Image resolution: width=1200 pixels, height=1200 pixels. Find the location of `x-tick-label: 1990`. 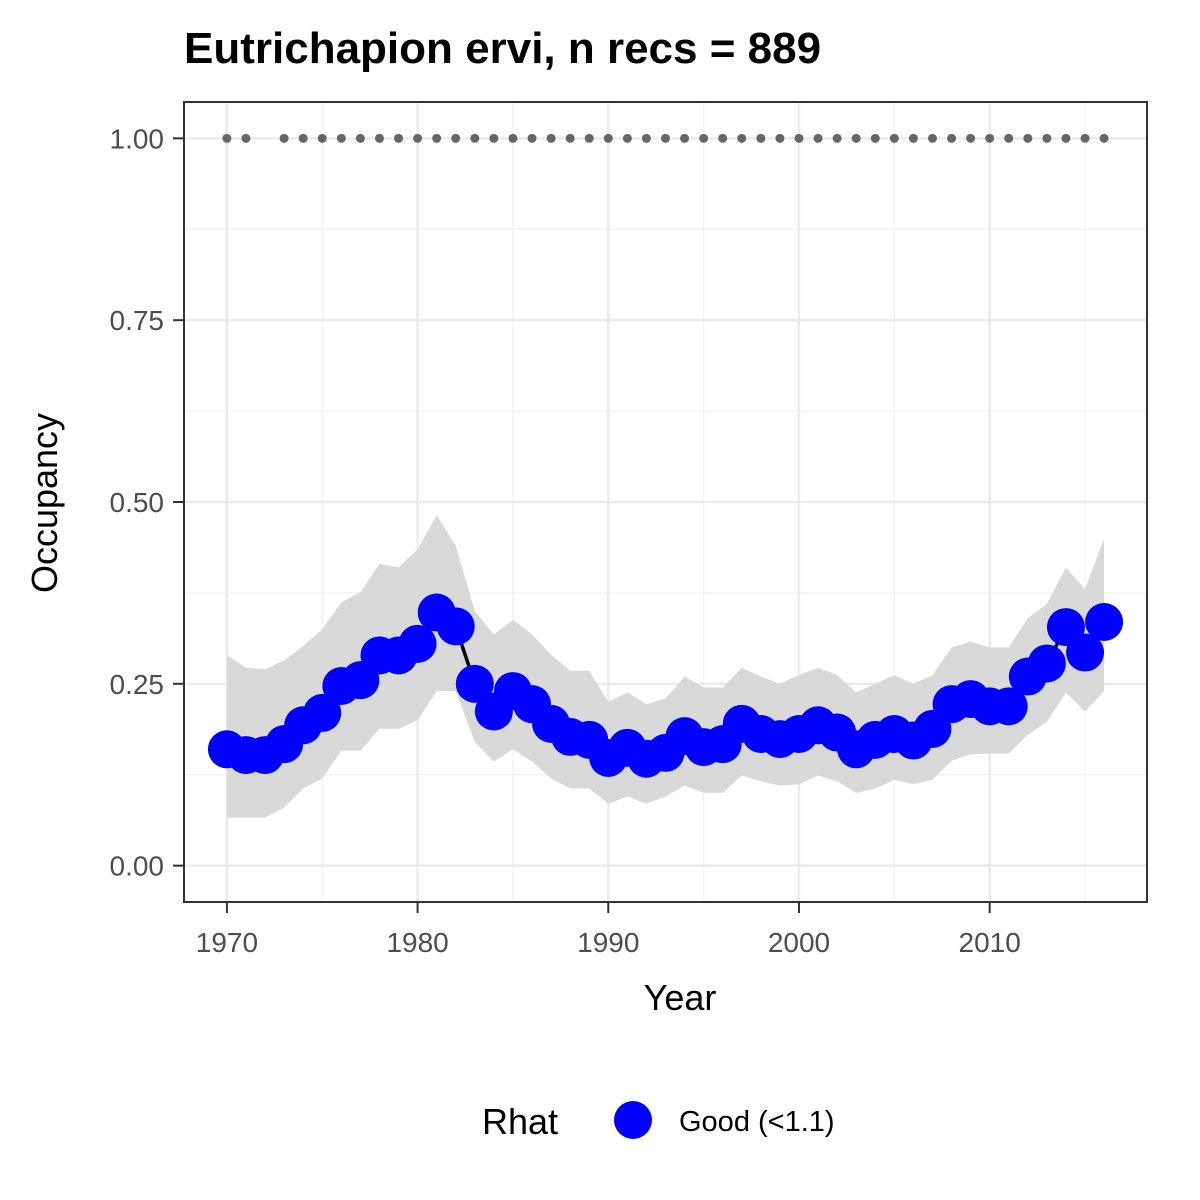

x-tick-label: 1990 is located at coordinates (608, 942).